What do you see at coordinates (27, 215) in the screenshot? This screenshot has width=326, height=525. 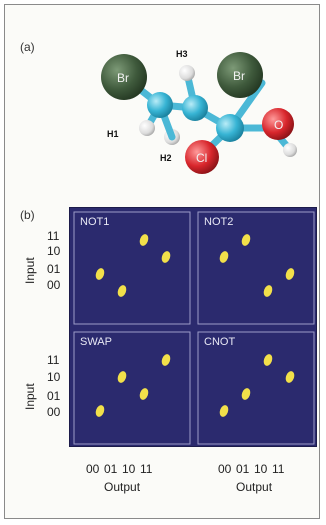 I see `panel-b-label: (b)` at bounding box center [27, 215].